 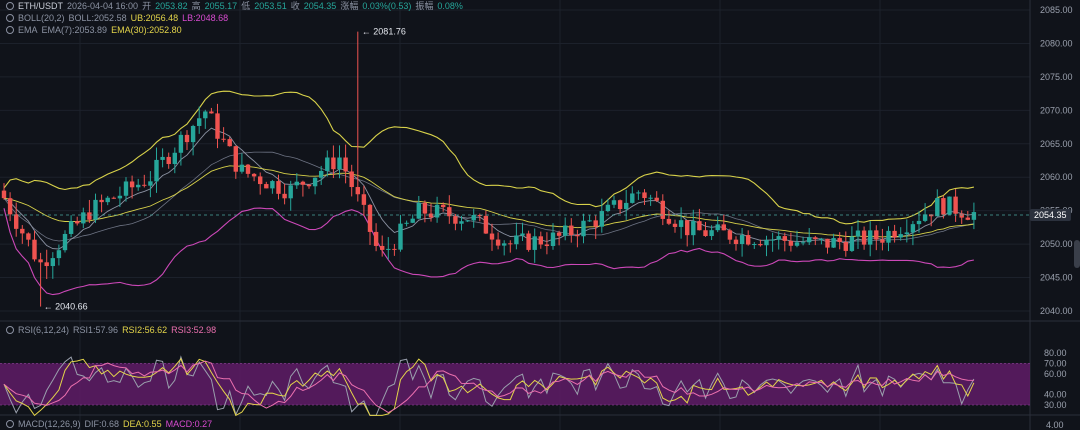 I want to click on high-value: 2055.17, so click(x=221, y=6).